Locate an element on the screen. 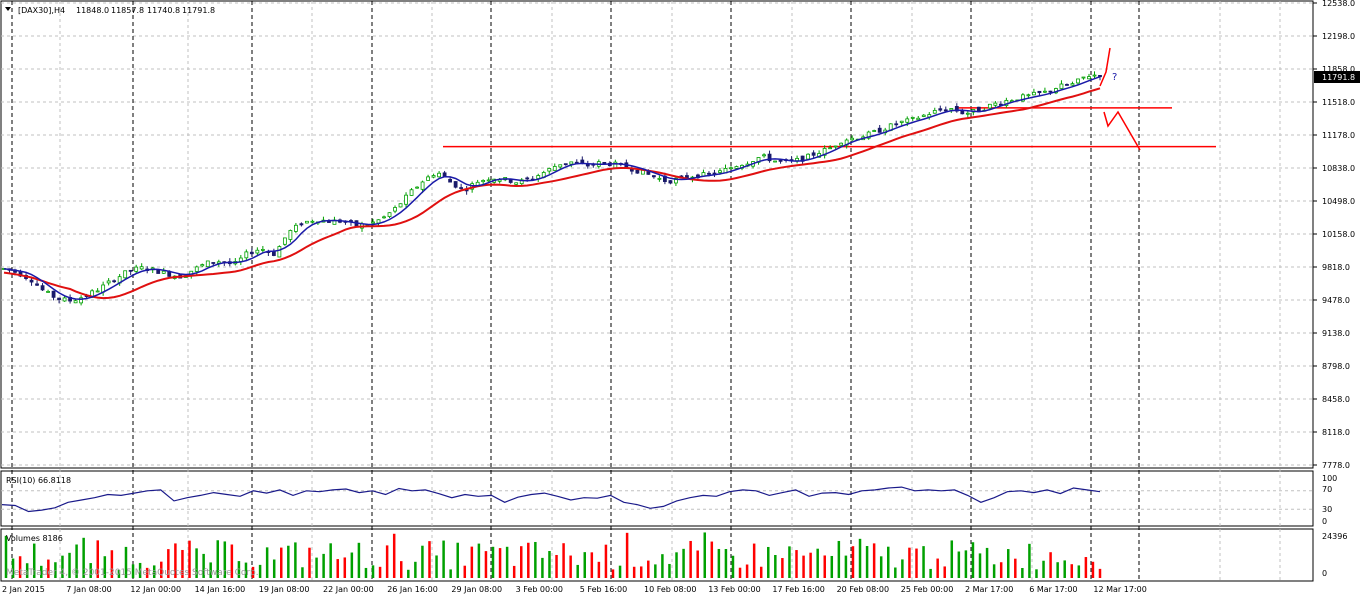 The image size is (1362, 601). rsi-series is located at coordinates (657, 499).